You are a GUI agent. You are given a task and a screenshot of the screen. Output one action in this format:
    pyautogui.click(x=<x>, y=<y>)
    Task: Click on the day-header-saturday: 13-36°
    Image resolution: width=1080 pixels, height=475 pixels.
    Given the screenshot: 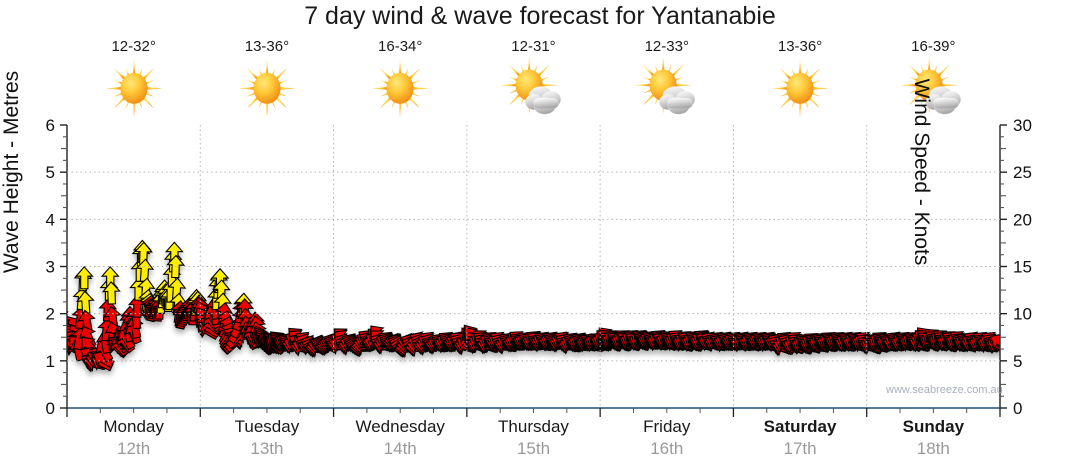 What is the action you would take?
    pyautogui.click(x=799, y=80)
    